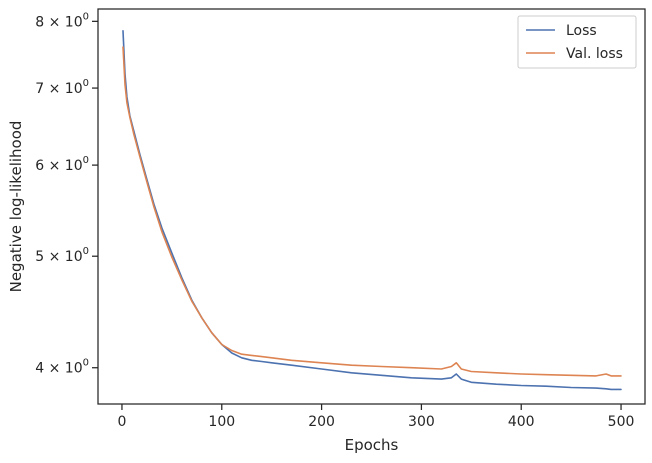 The image size is (652, 463). Describe the element at coordinates (62, 255) in the screenshot. I see `y-tick-label: 5 × 100` at that location.